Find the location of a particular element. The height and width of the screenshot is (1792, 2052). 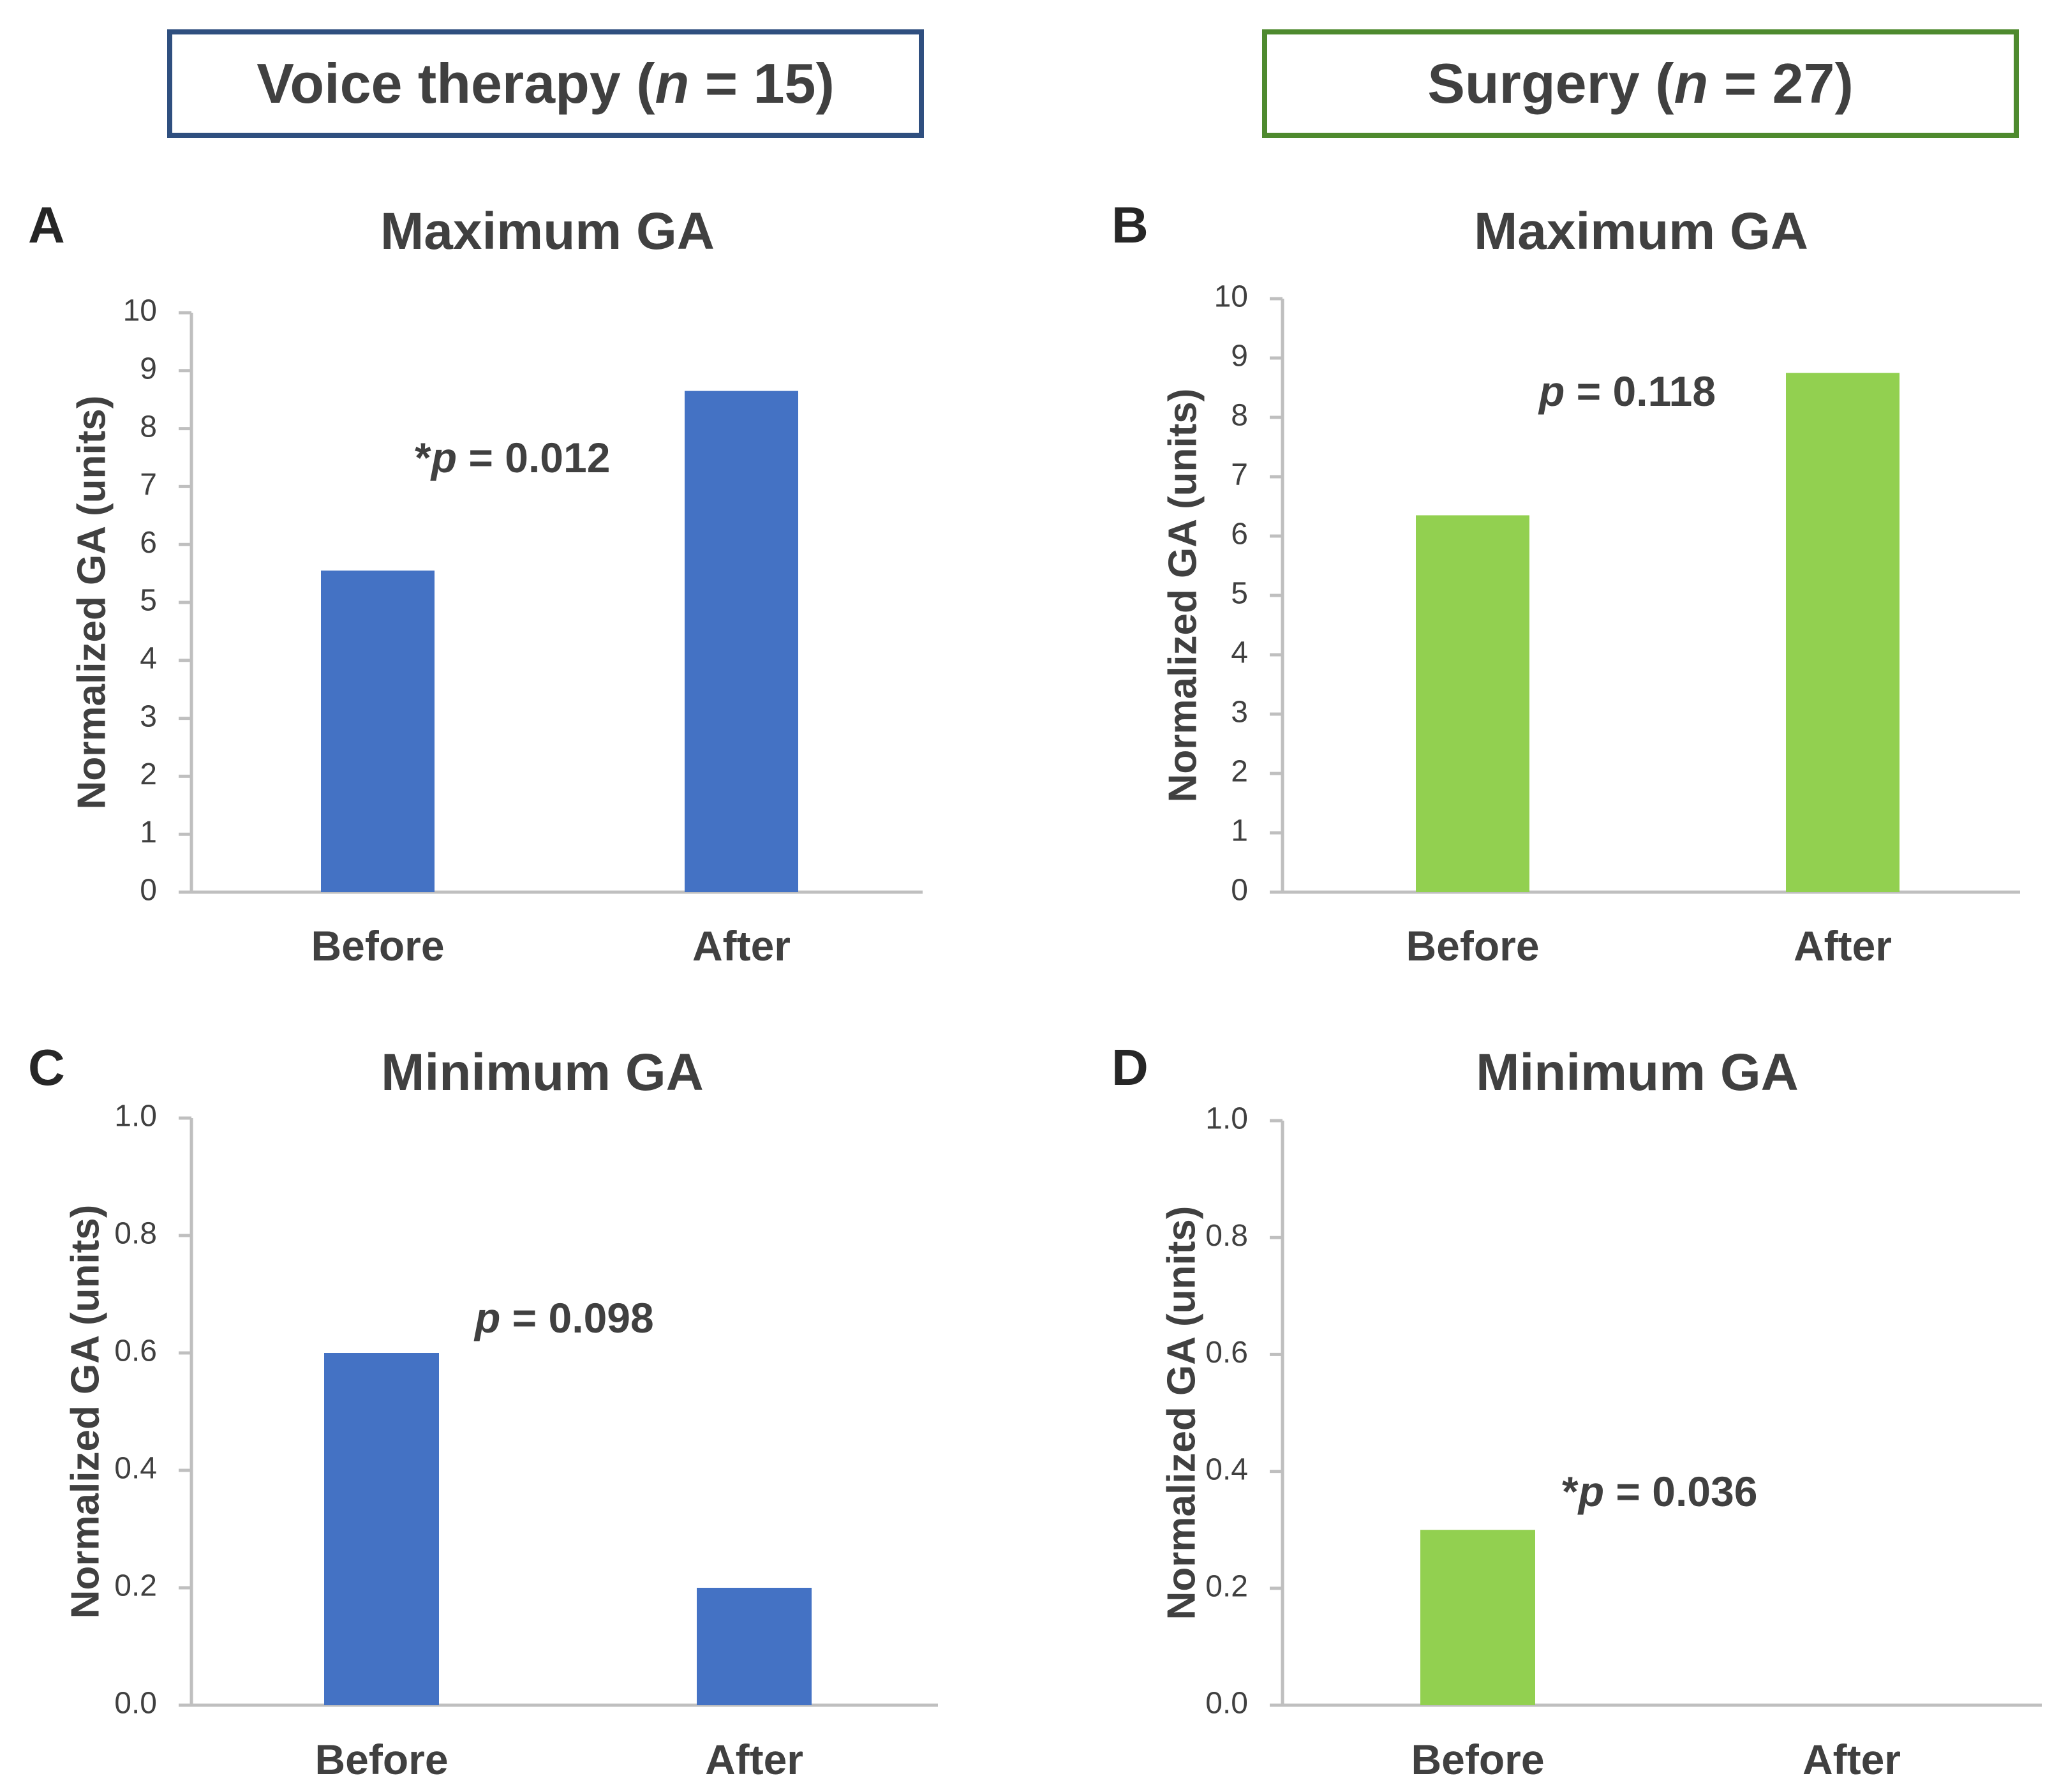

p-value-text: = 0.098 is located at coordinates (576, 1317).